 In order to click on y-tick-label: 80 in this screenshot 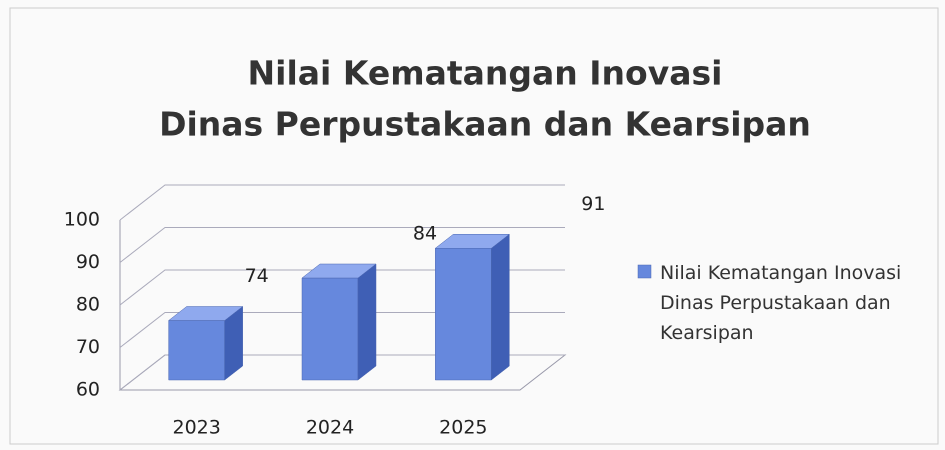, I will do `click(88, 305)`.